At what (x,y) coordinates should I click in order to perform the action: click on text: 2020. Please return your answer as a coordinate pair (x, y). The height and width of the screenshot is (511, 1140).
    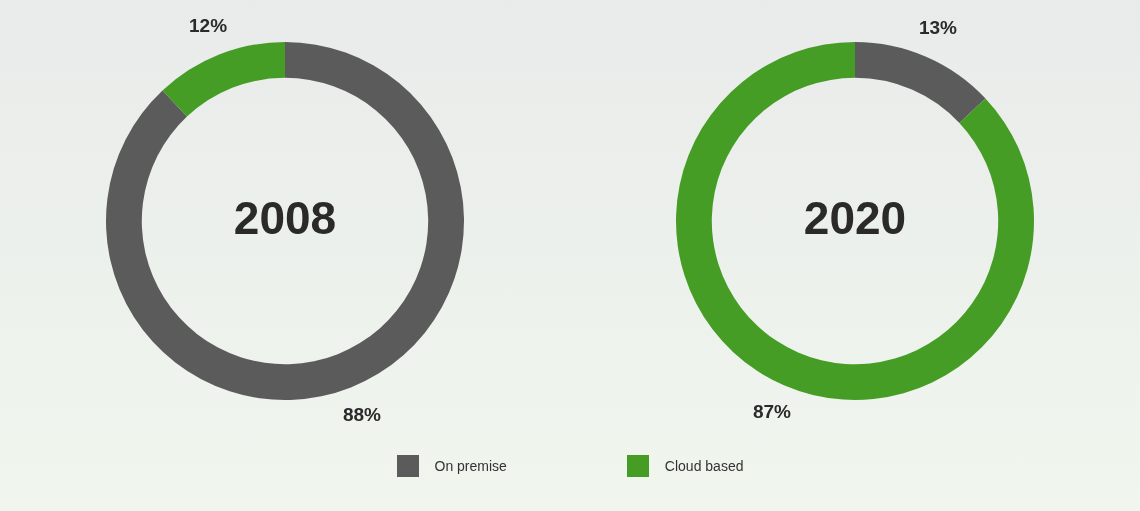
    Looking at the image, I should click on (855, 217).